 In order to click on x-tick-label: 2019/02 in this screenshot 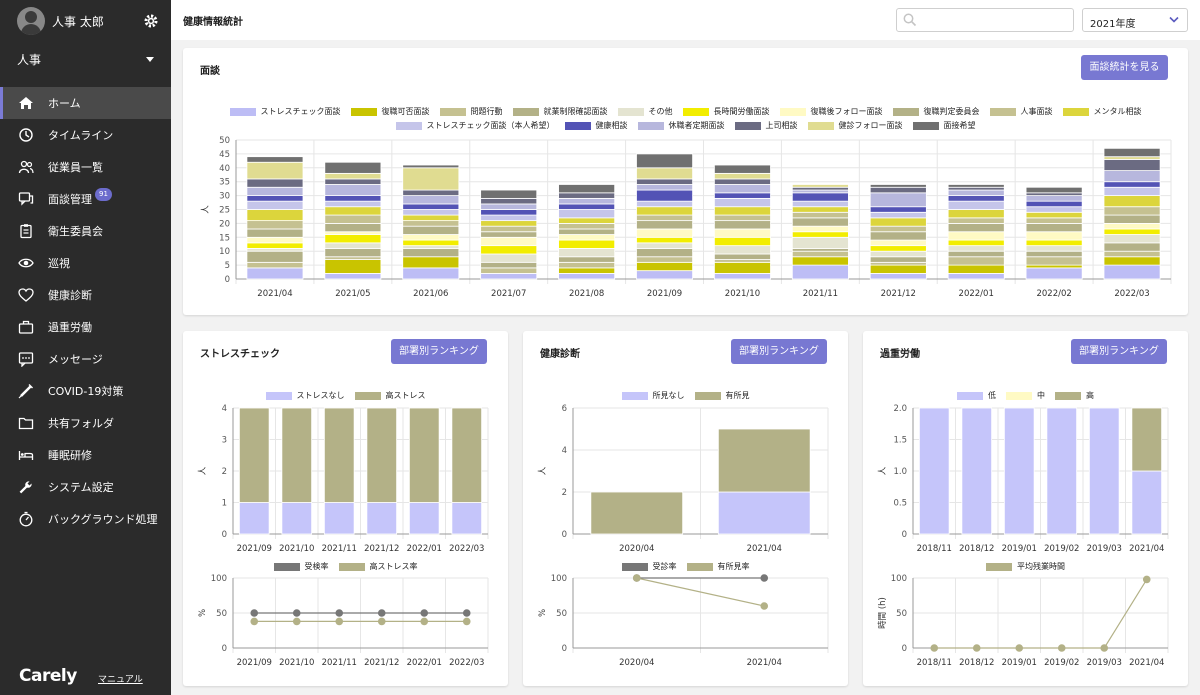, I will do `click(1061, 549)`.